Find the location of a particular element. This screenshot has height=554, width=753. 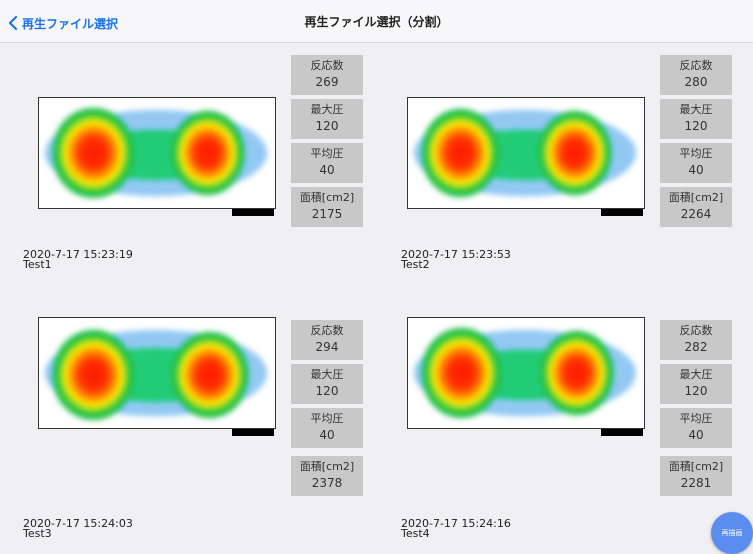

panel-caption: 2020-7-17 15:23:19 Test1 is located at coordinates (78, 259).